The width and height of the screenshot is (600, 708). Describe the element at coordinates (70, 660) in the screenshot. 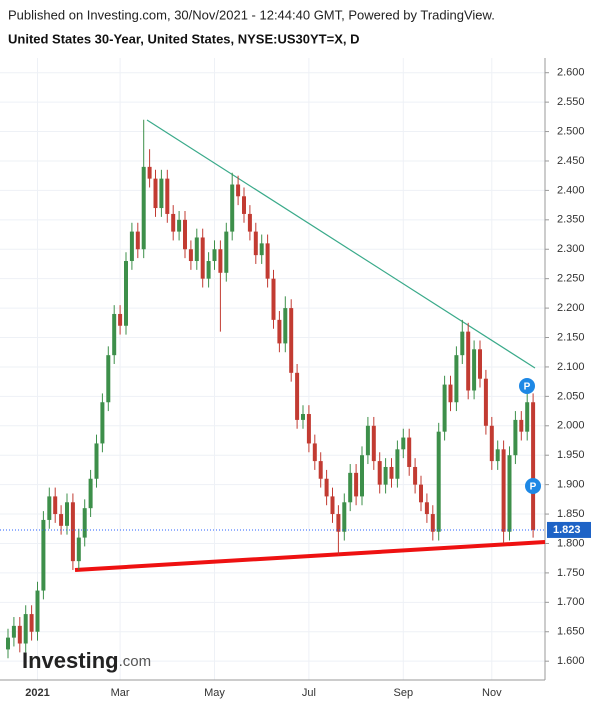

I see `logo-text: Investing` at that location.